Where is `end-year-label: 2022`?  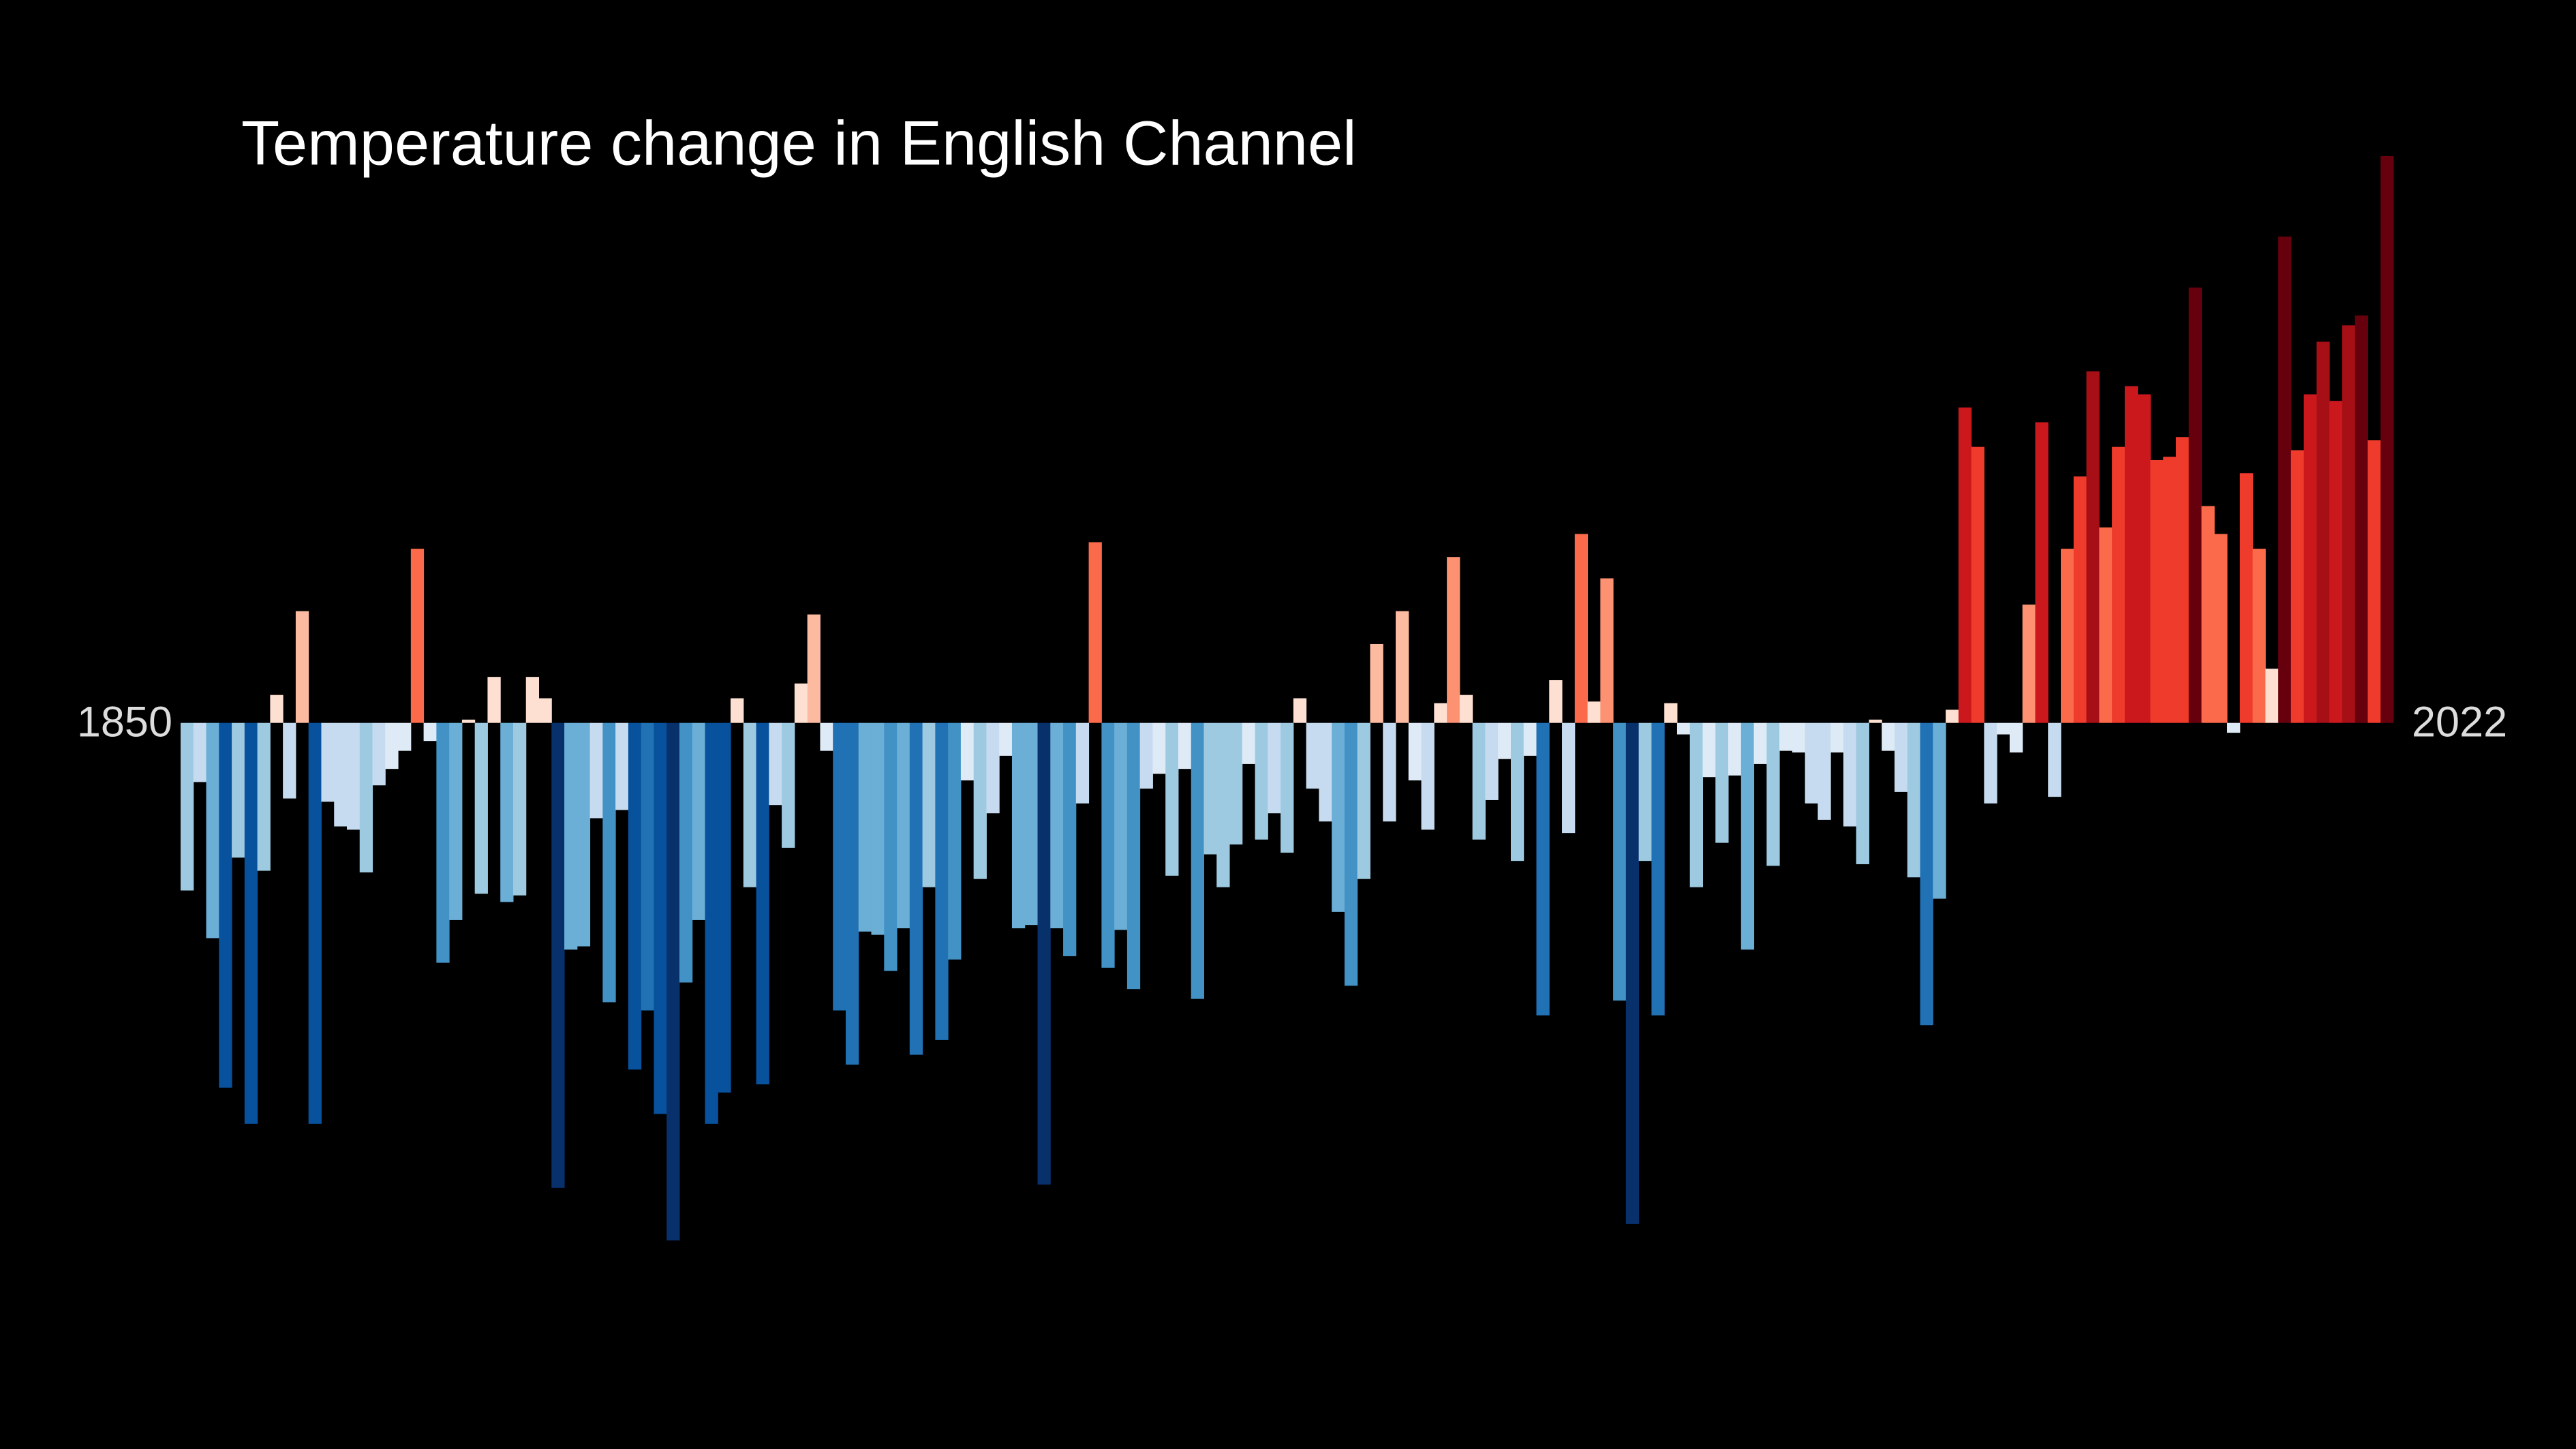
end-year-label: 2022 is located at coordinates (2459, 722).